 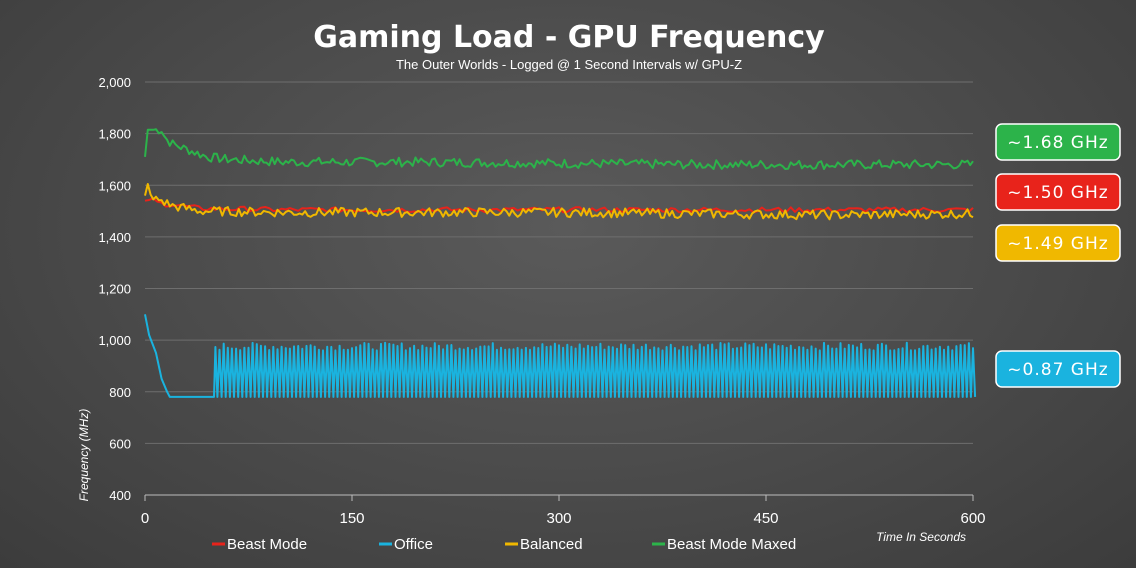 What do you see at coordinates (551, 544) in the screenshot?
I see `legend-label: Balanced` at bounding box center [551, 544].